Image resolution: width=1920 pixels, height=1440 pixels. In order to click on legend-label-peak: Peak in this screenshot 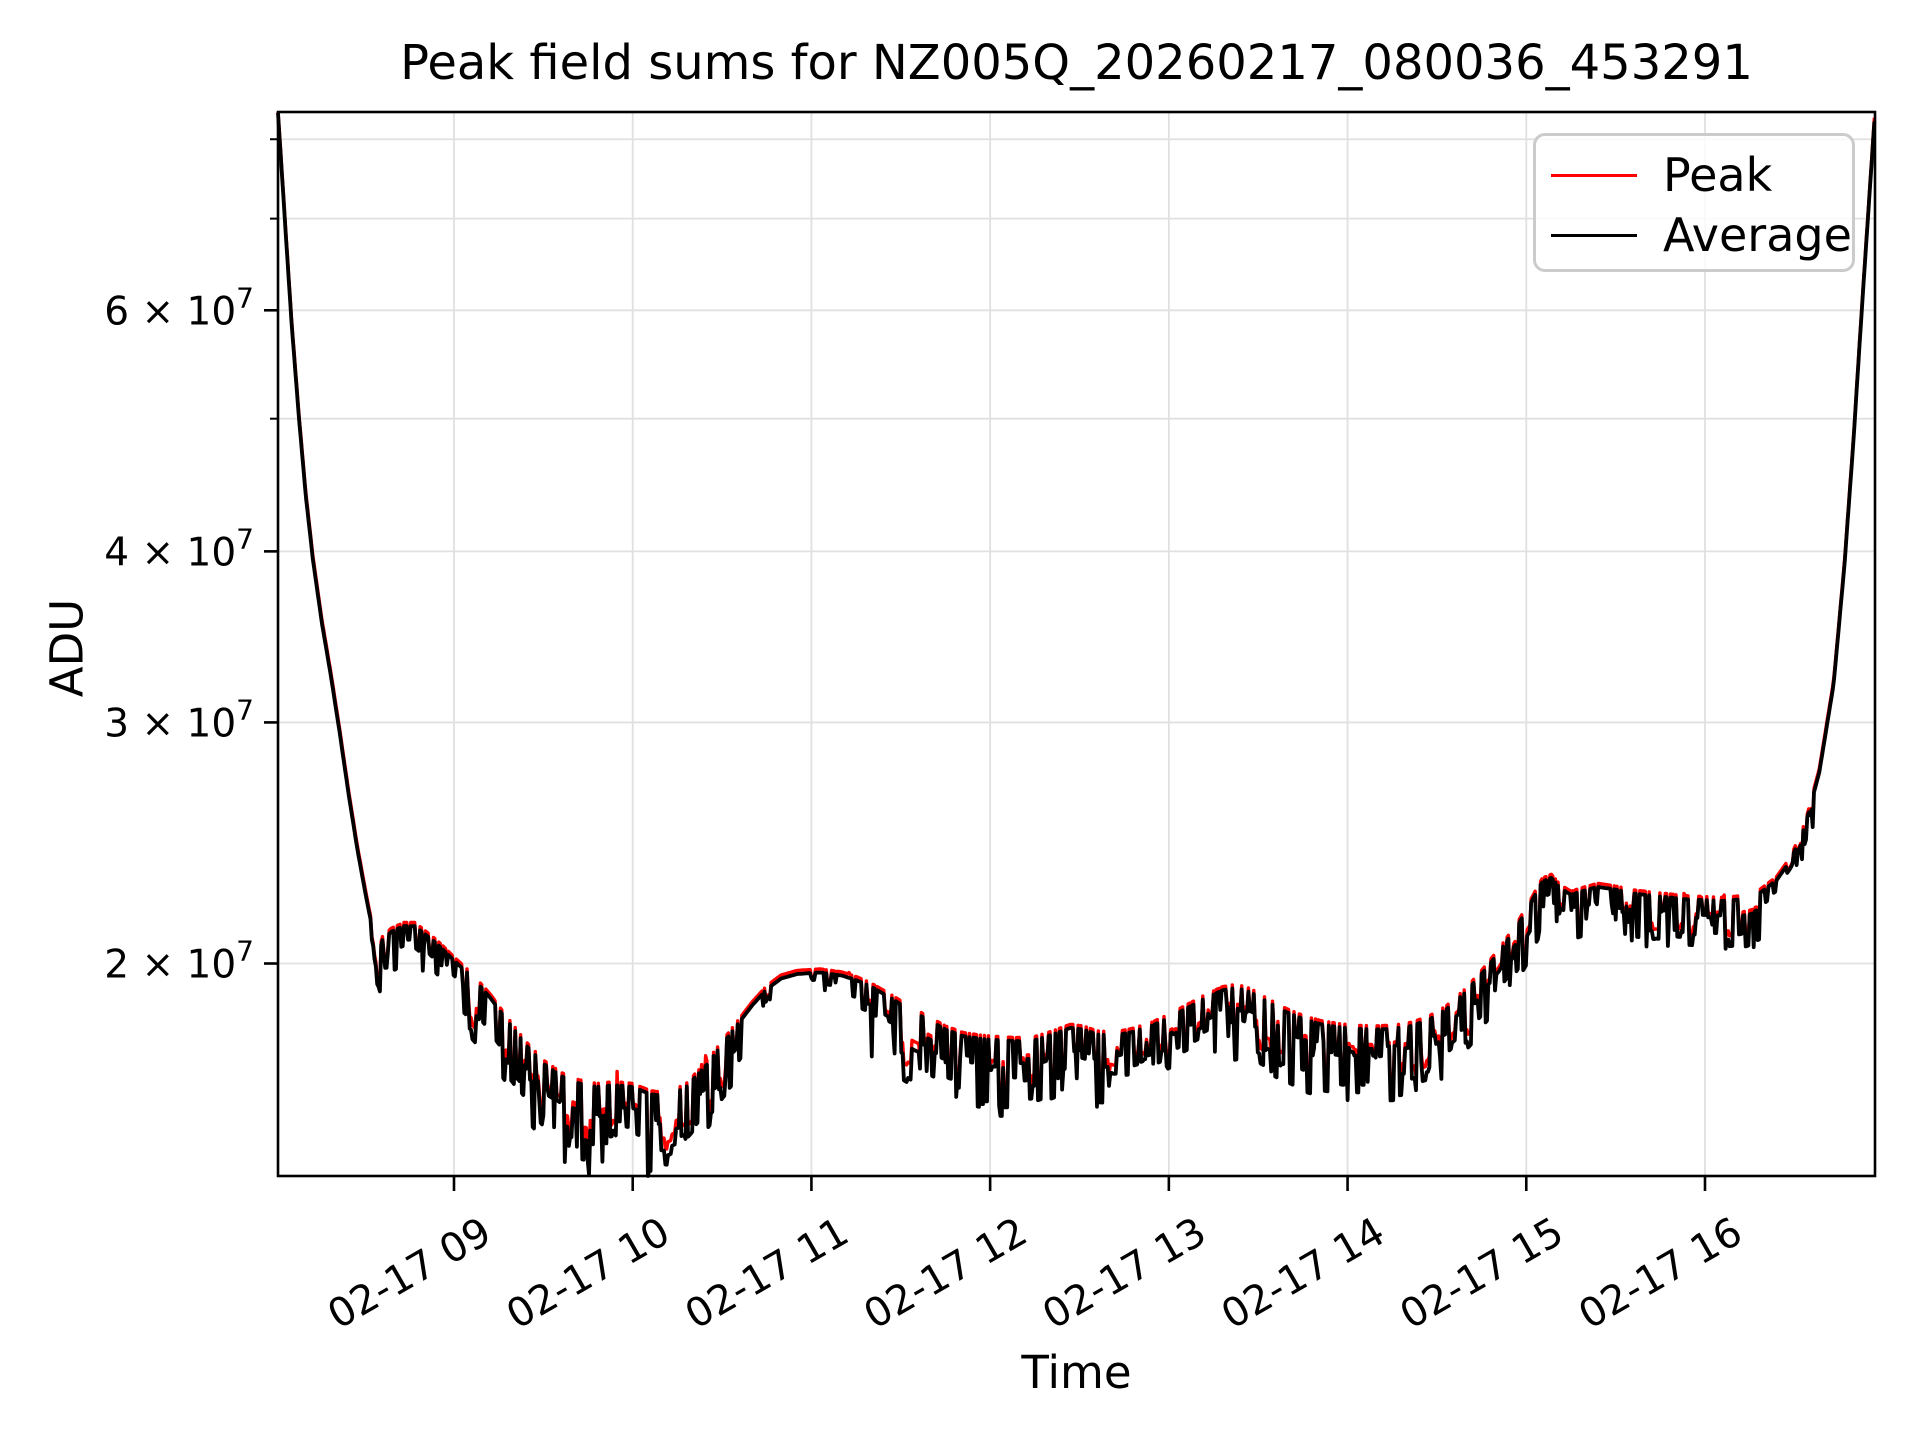, I will do `click(1718, 175)`.